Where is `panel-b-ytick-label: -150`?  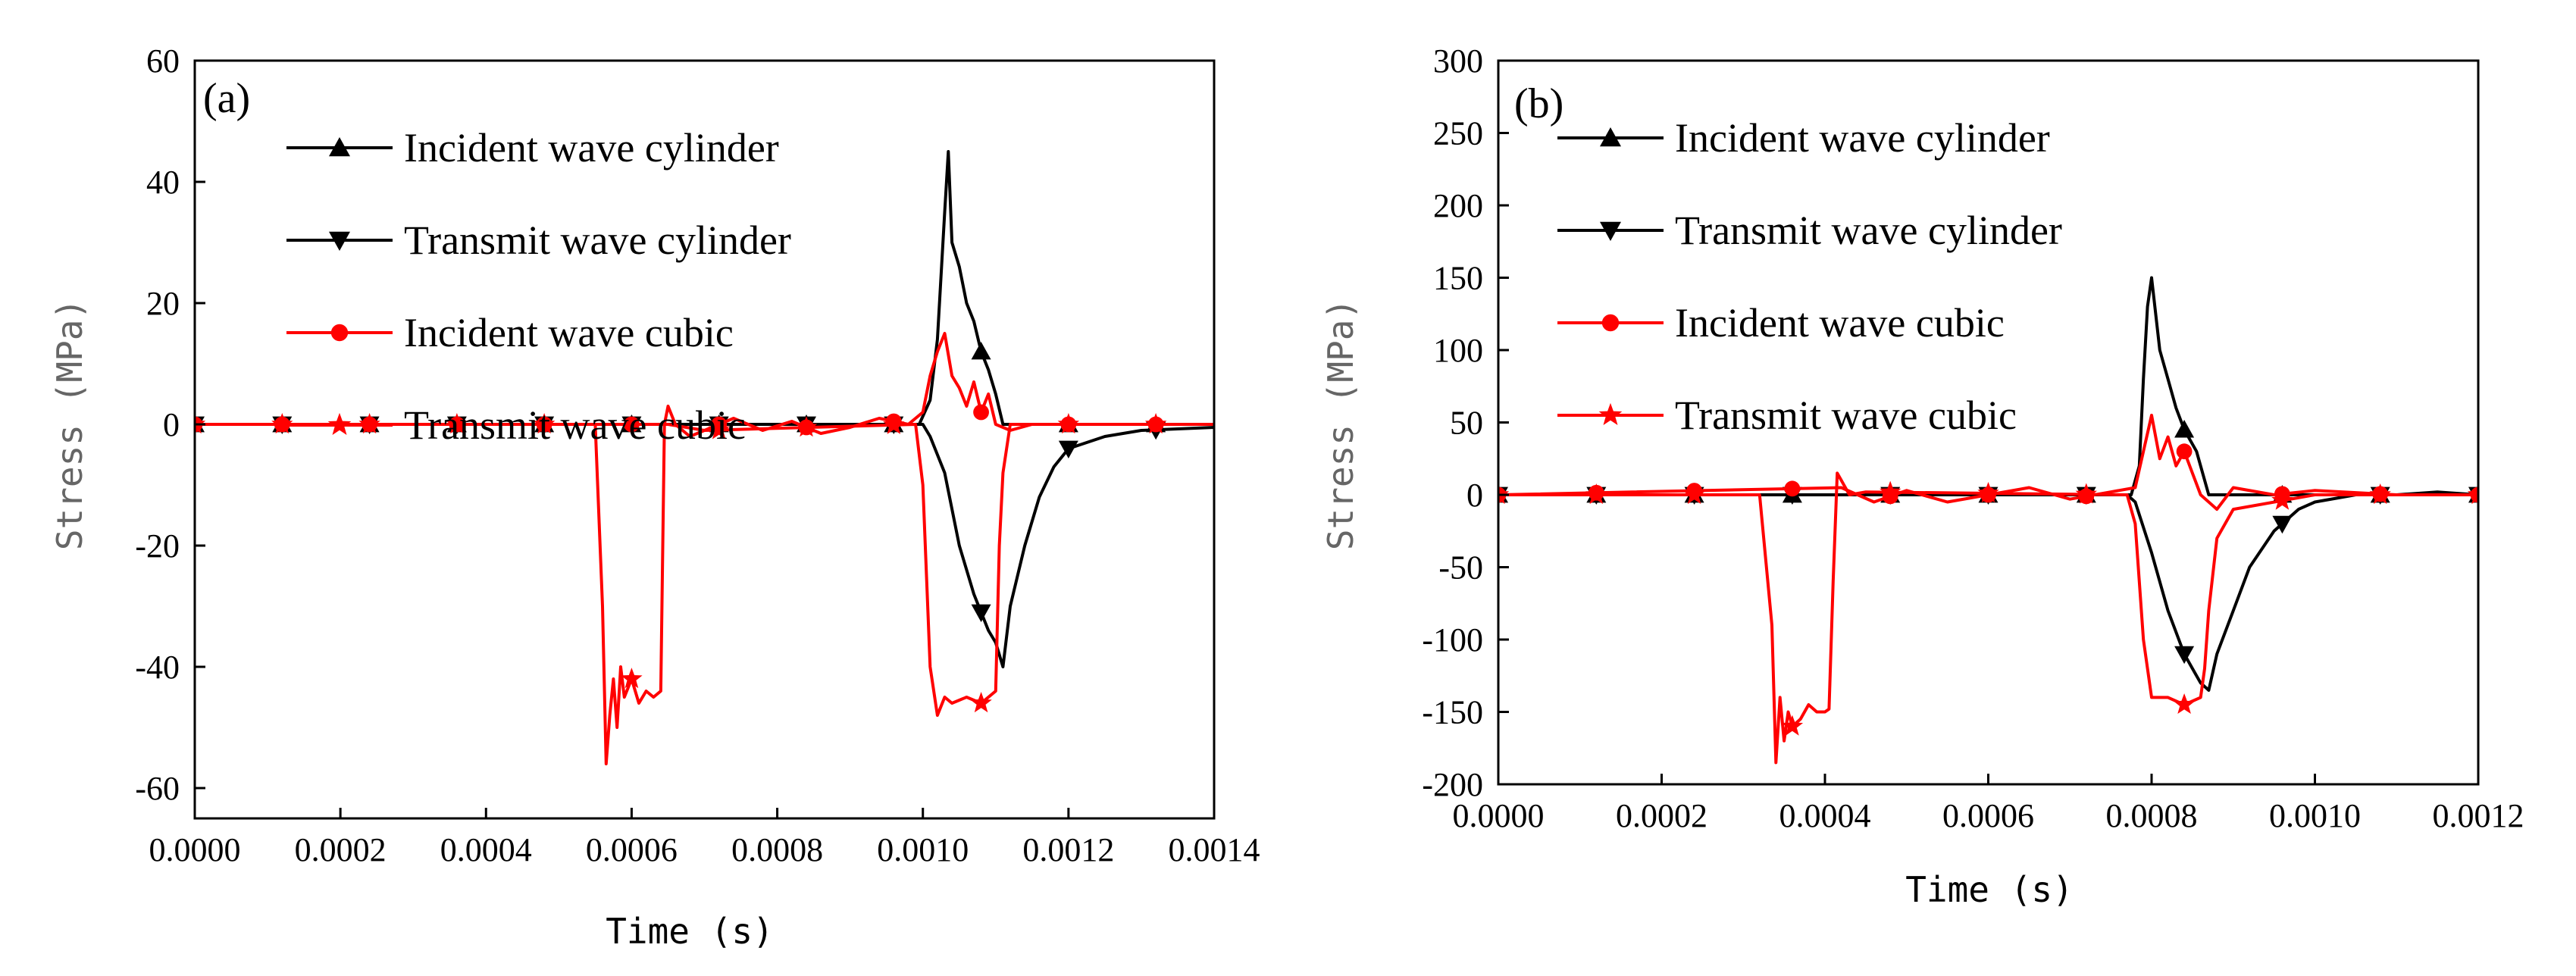
panel-b-ytick-label: -150 is located at coordinates (1452, 712).